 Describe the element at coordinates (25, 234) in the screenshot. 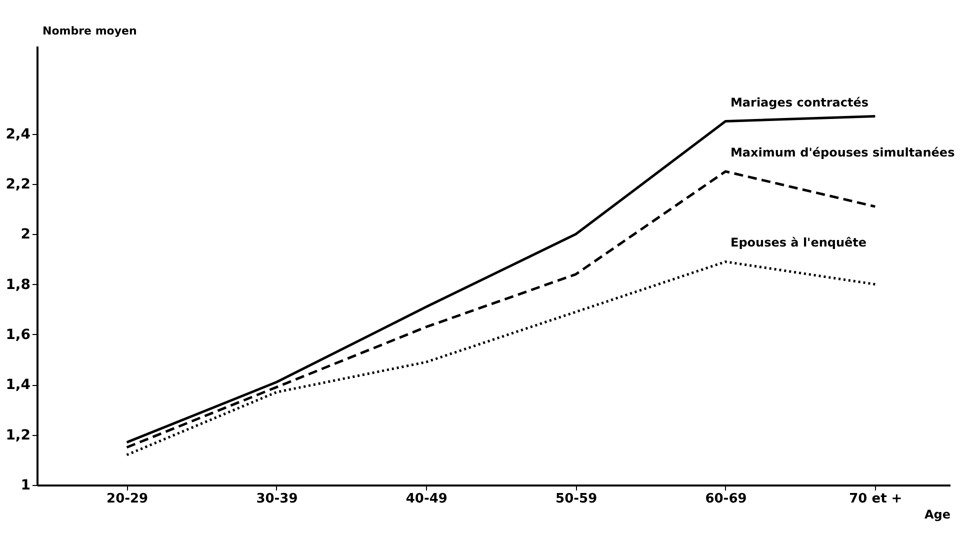

I see `y-tick-label: 2` at that location.